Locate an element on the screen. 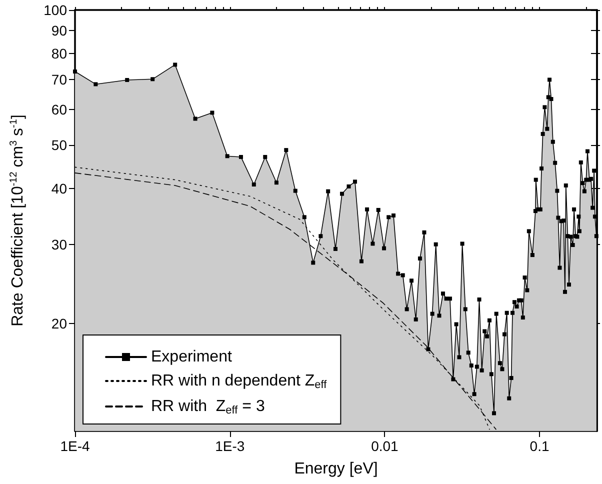 This screenshot has height=484, width=602. y-tick-label: 80 is located at coordinates (59, 53).